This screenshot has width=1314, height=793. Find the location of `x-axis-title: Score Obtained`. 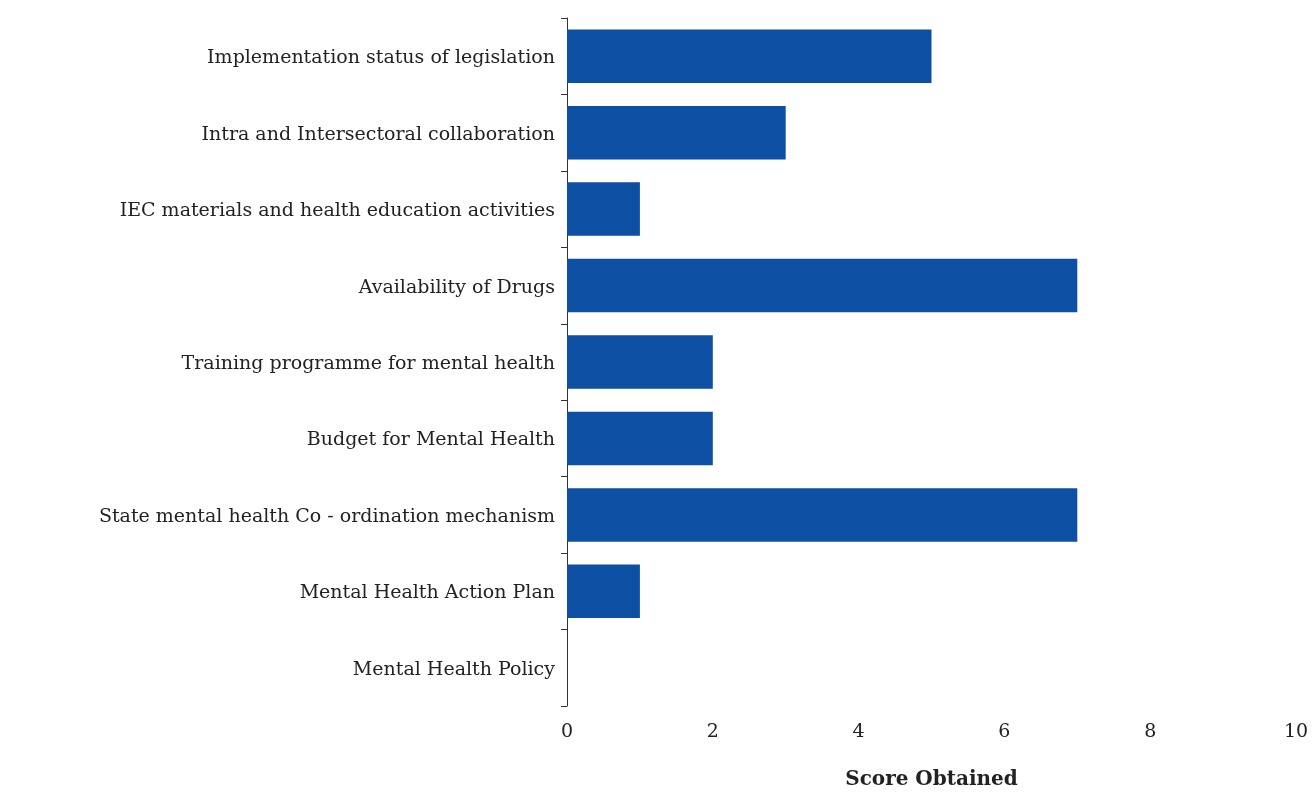

x-axis-title: Score Obtained is located at coordinates (931, 778).